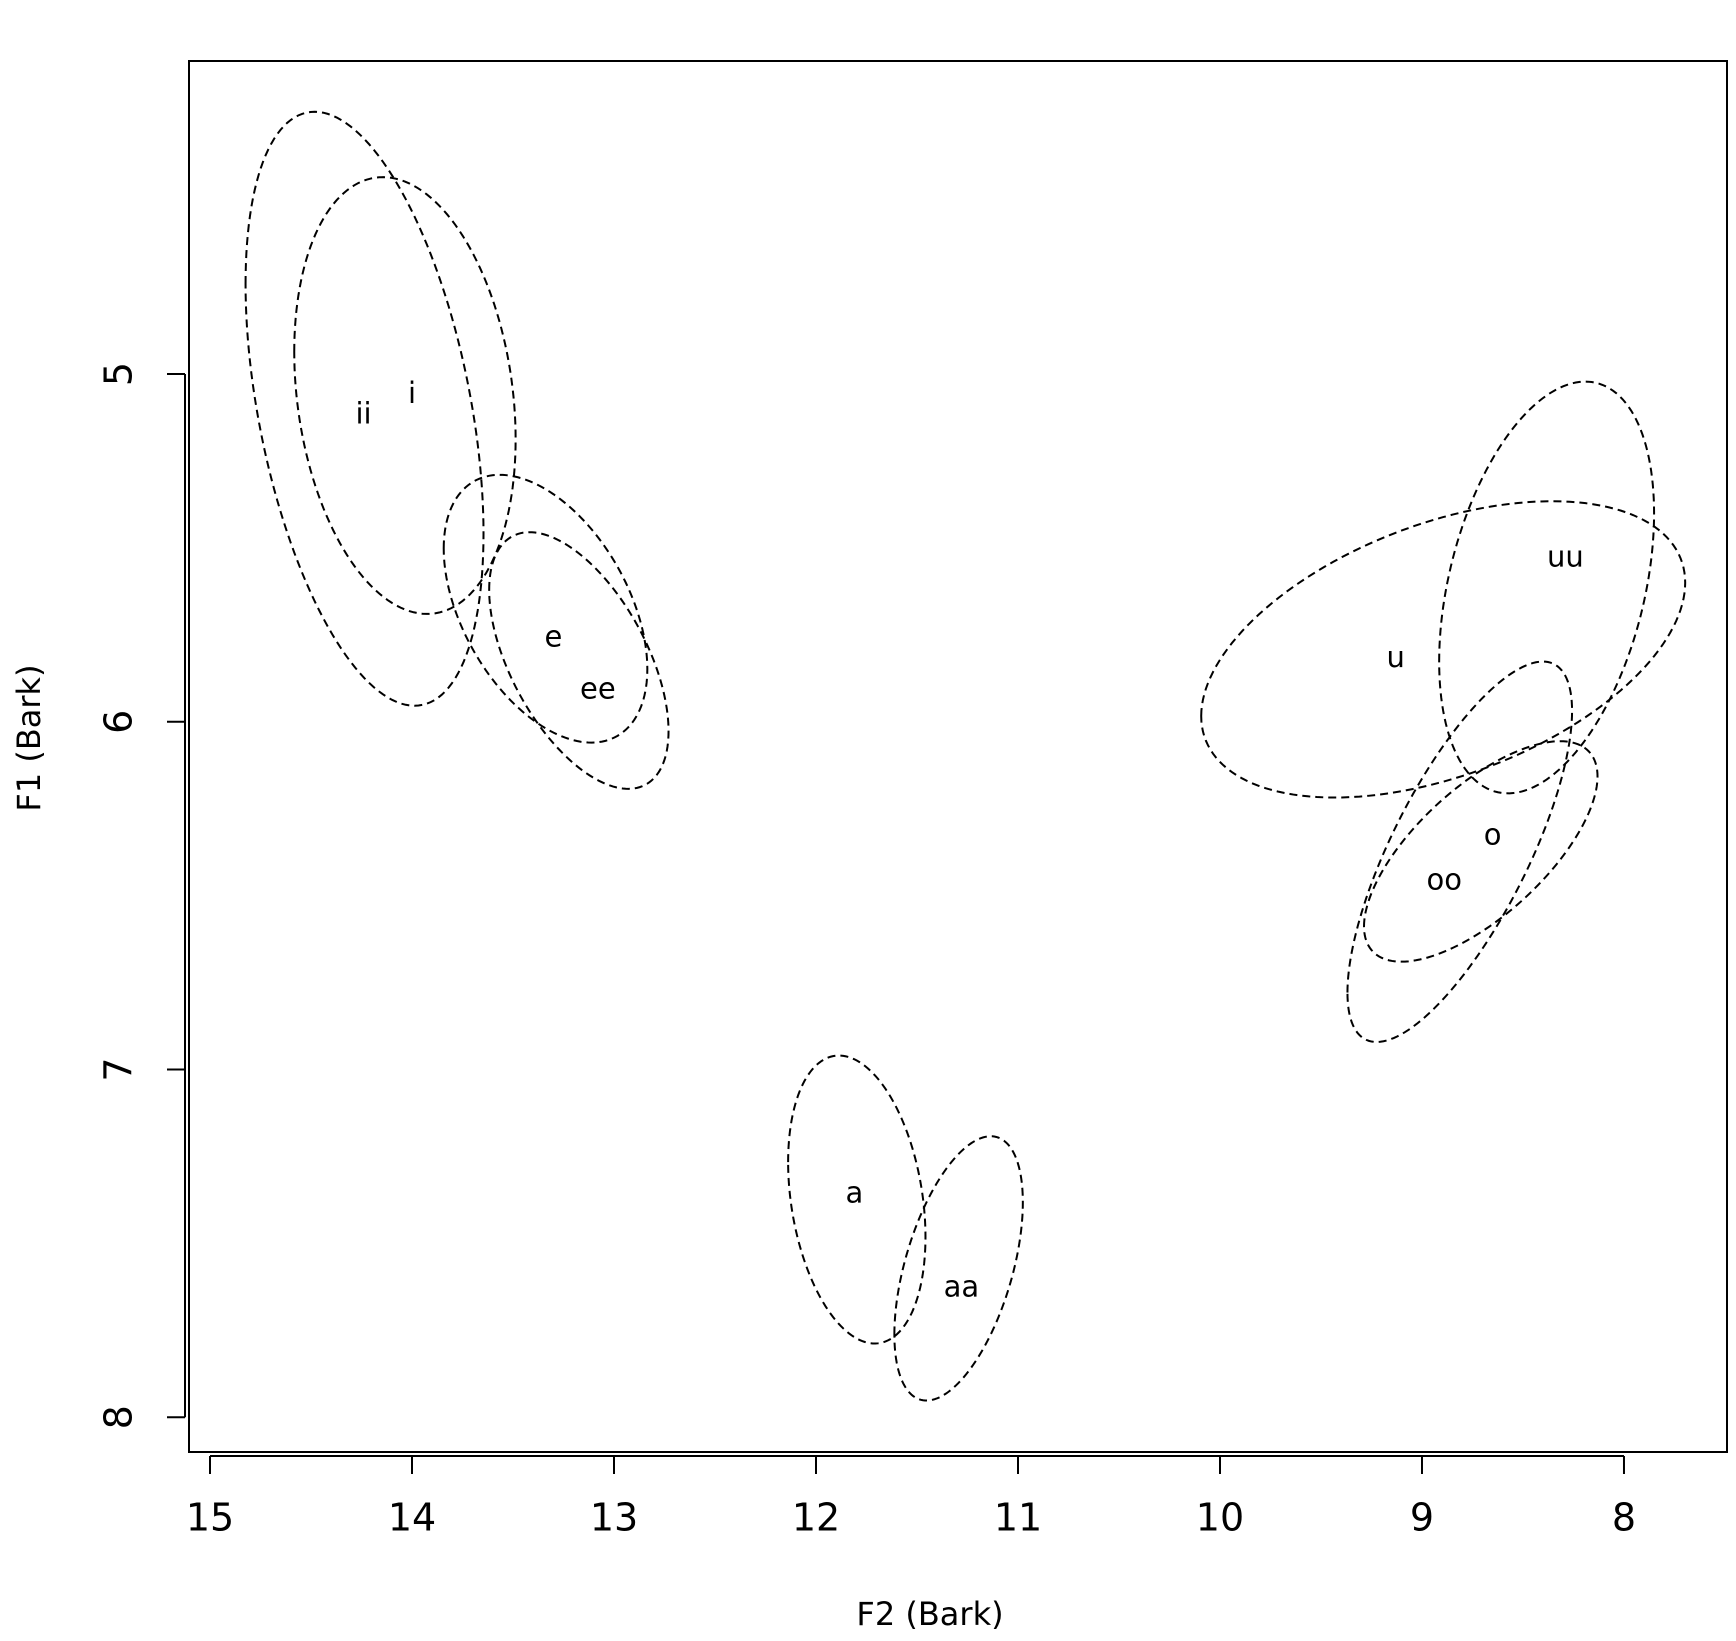  Describe the element at coordinates (1220, 1518) in the screenshot. I see `x-tick-label: 10` at that location.